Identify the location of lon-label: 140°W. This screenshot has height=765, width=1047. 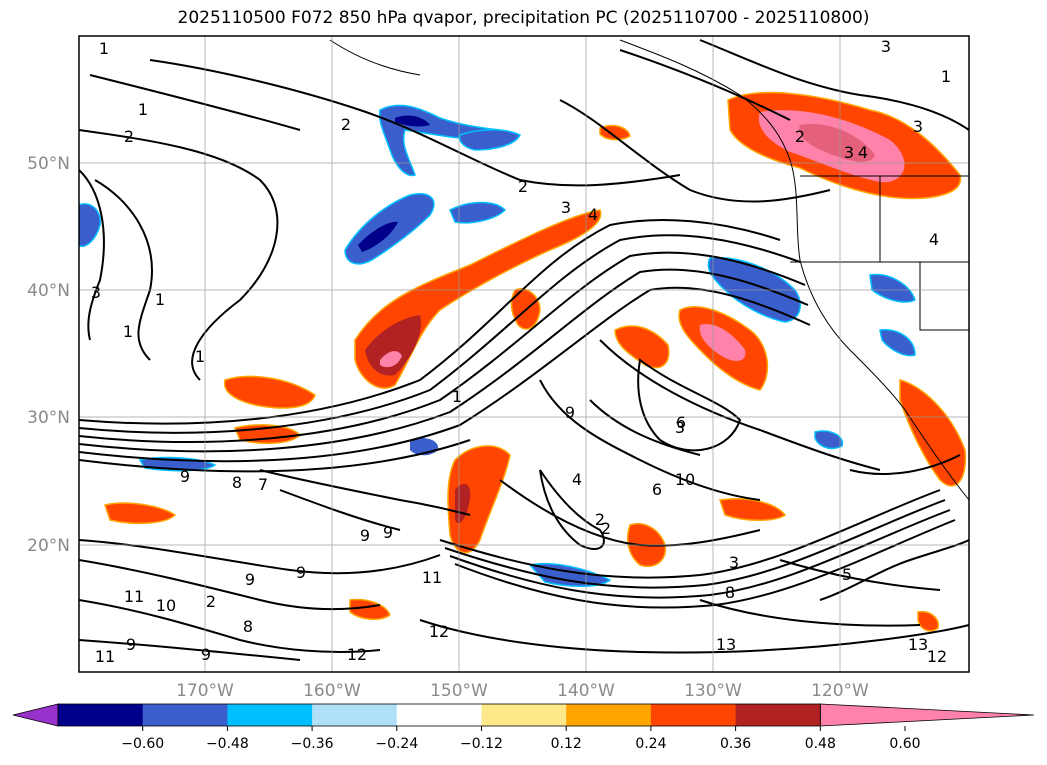
(586, 691).